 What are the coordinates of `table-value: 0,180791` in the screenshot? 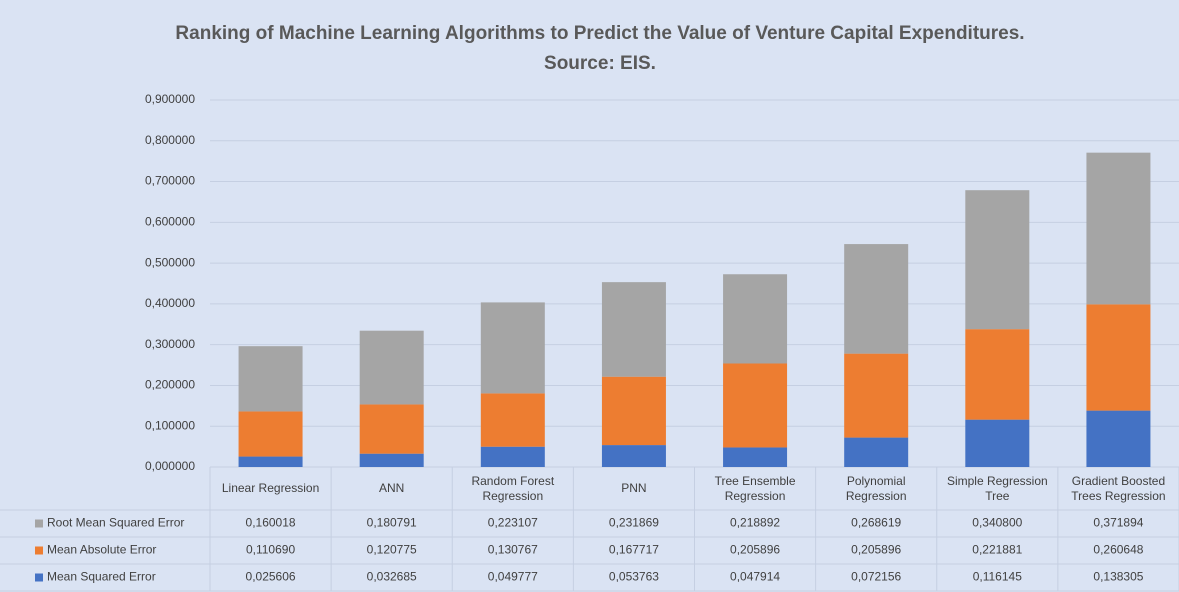 It's located at (392, 523).